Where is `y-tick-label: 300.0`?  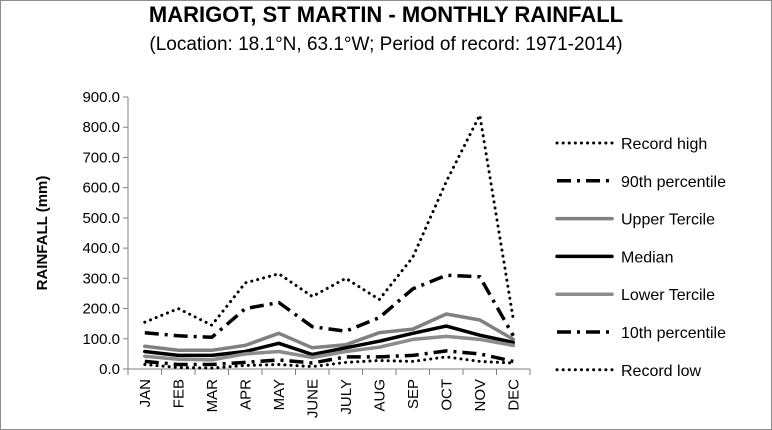
y-tick-label: 300.0 is located at coordinates (101, 278).